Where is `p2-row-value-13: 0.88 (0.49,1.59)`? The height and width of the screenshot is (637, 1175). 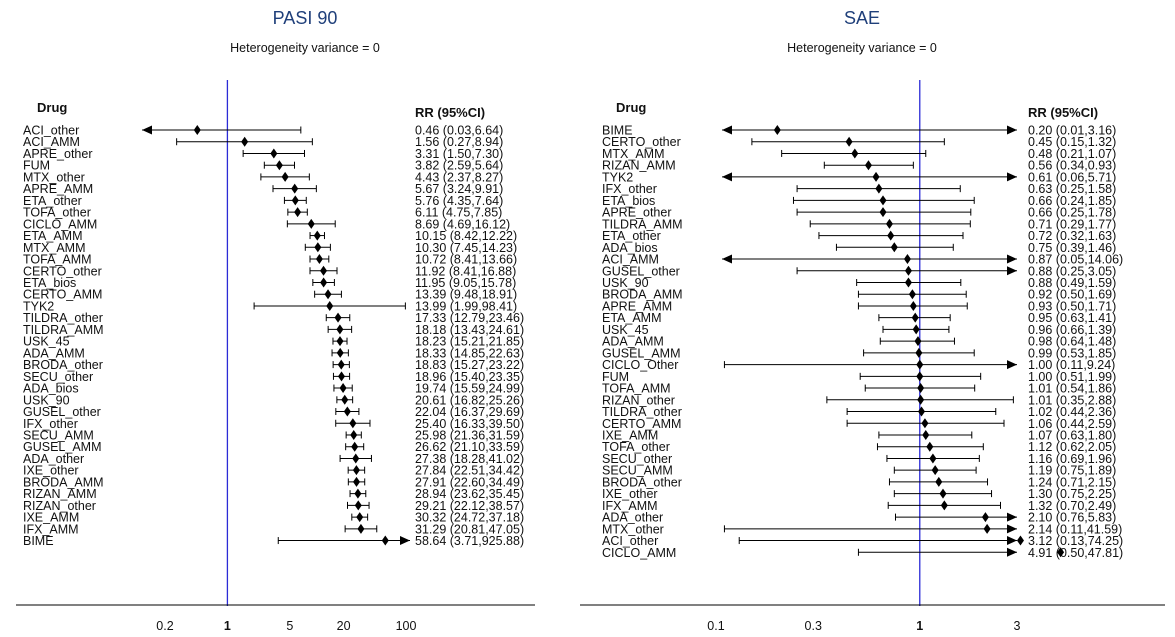
p2-row-value-13: 0.88 (0.49,1.59) is located at coordinates (1072, 283).